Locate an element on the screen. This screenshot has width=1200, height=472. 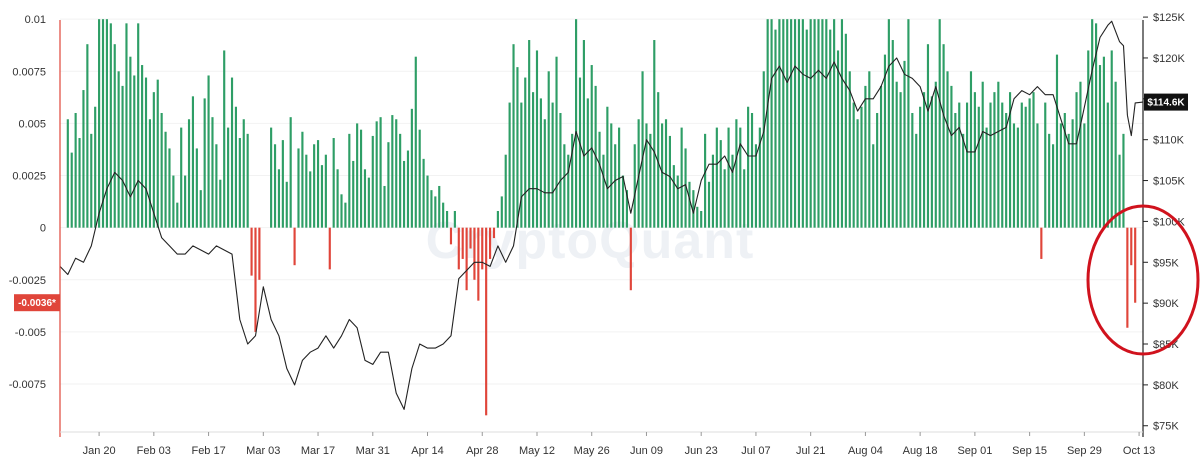
right-tick-label: $80K is located at coordinates (1166, 386).